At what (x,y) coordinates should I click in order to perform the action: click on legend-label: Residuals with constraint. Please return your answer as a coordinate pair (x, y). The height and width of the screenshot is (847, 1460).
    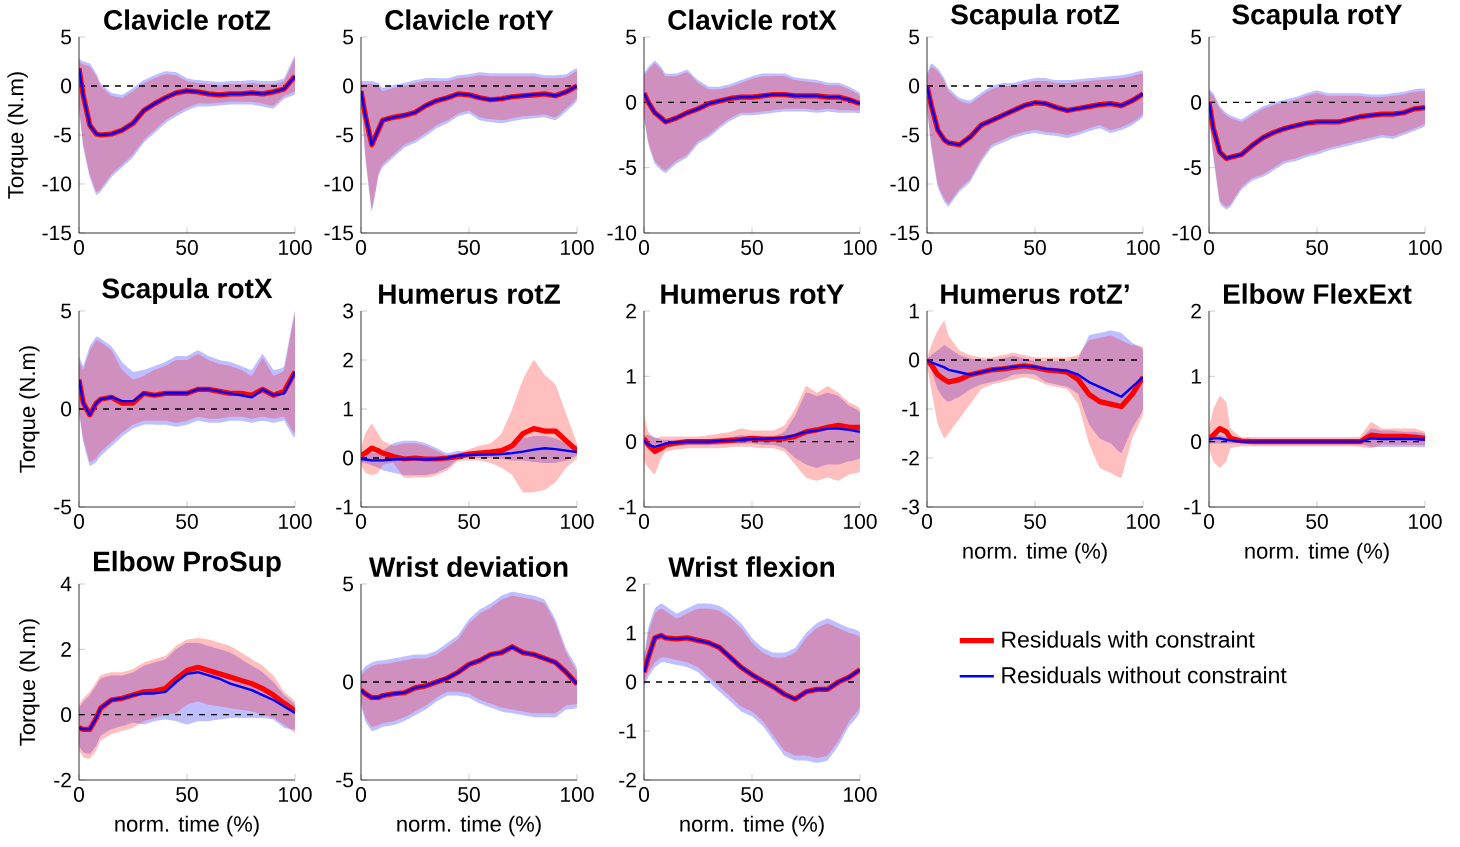
    Looking at the image, I should click on (1128, 639).